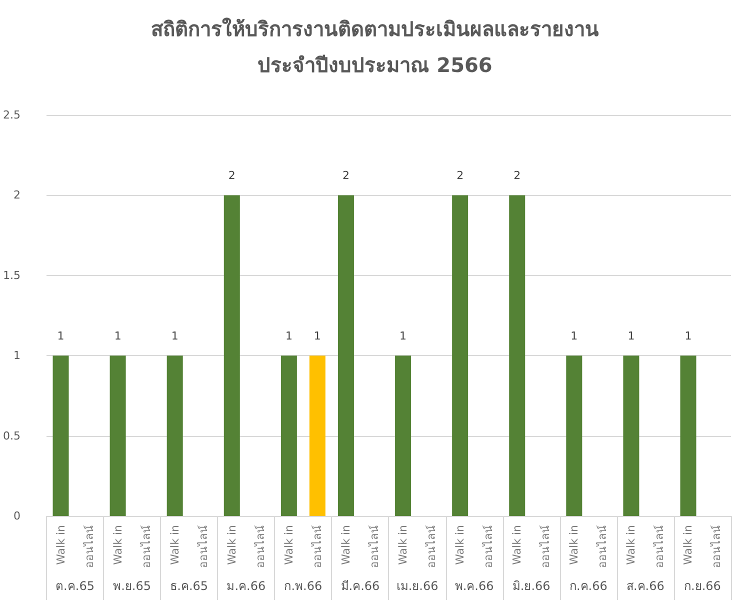  I want to click on chart-subtitle: ประจำปีงบประมาณ 2566, so click(375, 65).